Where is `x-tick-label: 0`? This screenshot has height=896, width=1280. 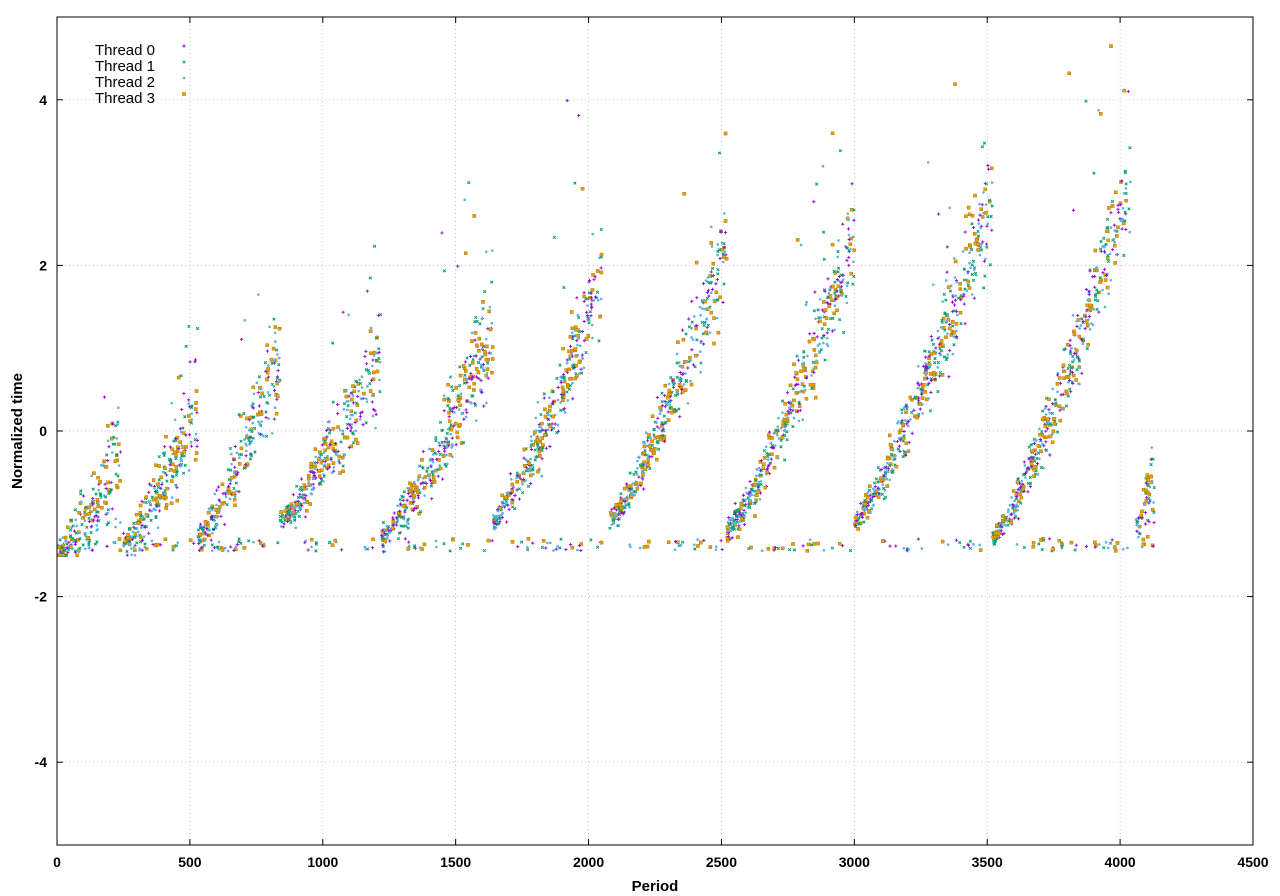
x-tick-label: 0 is located at coordinates (57, 862).